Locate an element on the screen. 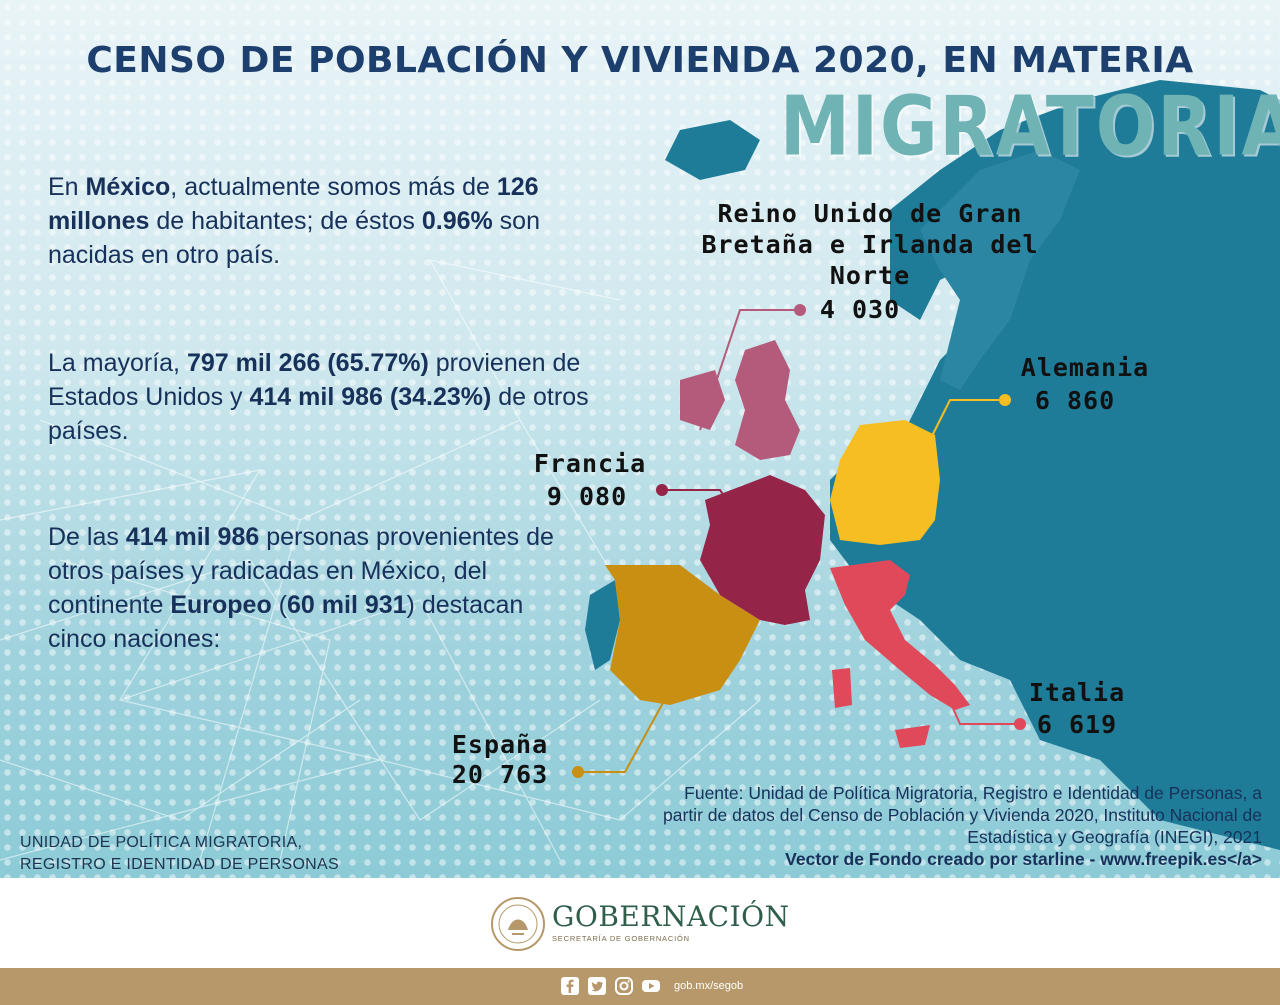 The image size is (1280, 1005). footer: GOBERNACIÓN SECRETARÍA DE GOBERNACIÓN is located at coordinates (640, 923).